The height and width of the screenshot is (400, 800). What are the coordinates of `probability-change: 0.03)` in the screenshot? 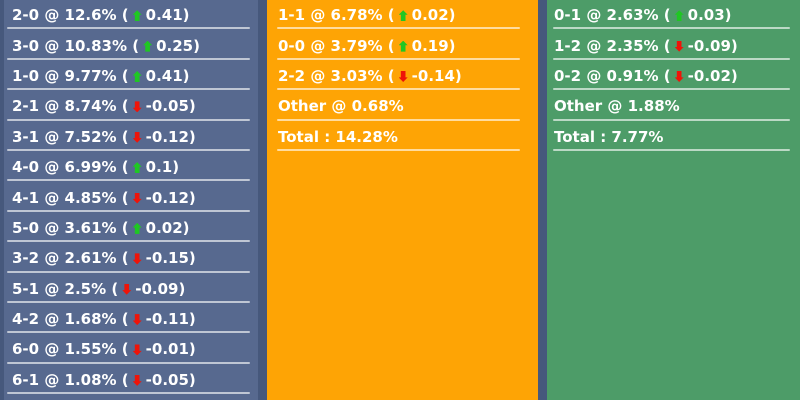 It's located at (709, 15).